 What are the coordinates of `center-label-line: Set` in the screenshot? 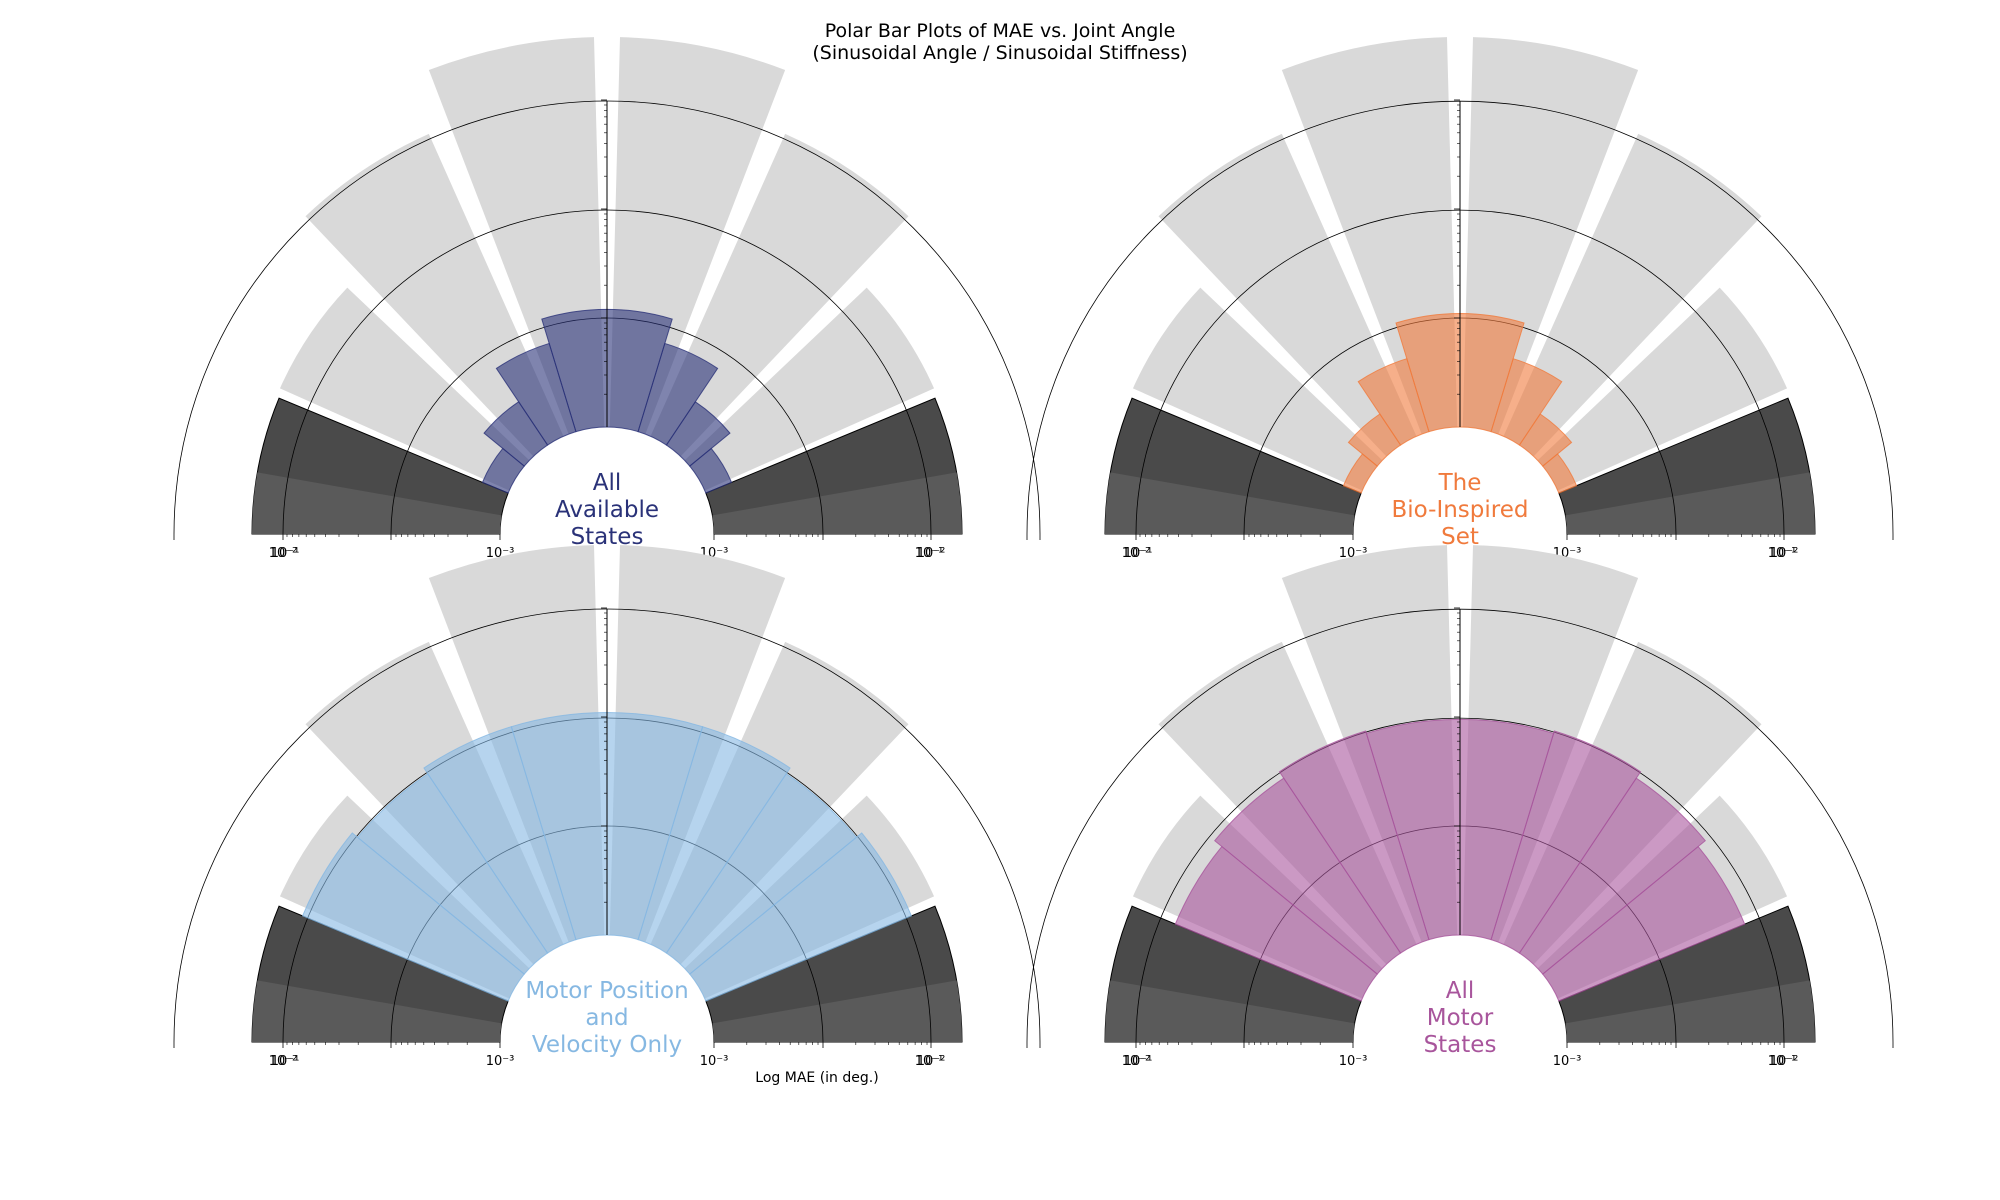 It's located at (1460, 537).